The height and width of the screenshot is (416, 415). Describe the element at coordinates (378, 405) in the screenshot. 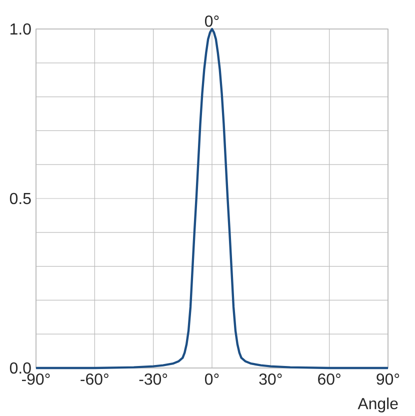

I see `x-axis-title: Angle` at that location.